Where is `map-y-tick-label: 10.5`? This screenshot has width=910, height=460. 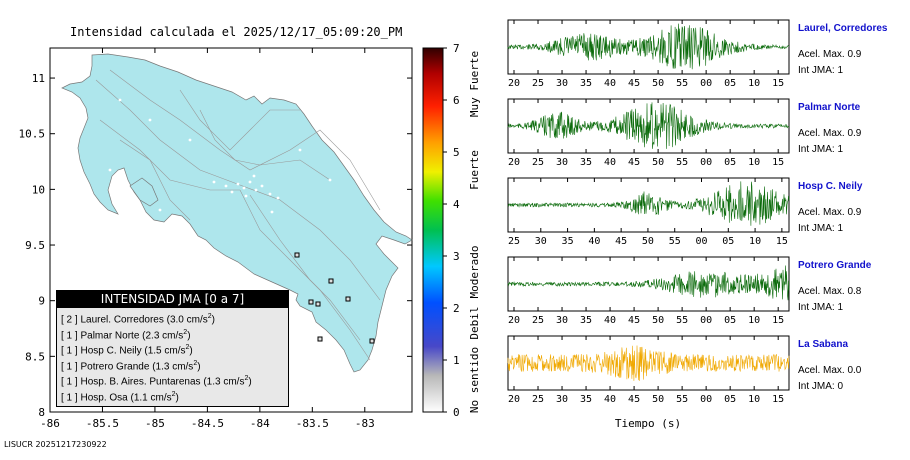
map-y-tick-label: 10.5 is located at coordinates (32, 134).